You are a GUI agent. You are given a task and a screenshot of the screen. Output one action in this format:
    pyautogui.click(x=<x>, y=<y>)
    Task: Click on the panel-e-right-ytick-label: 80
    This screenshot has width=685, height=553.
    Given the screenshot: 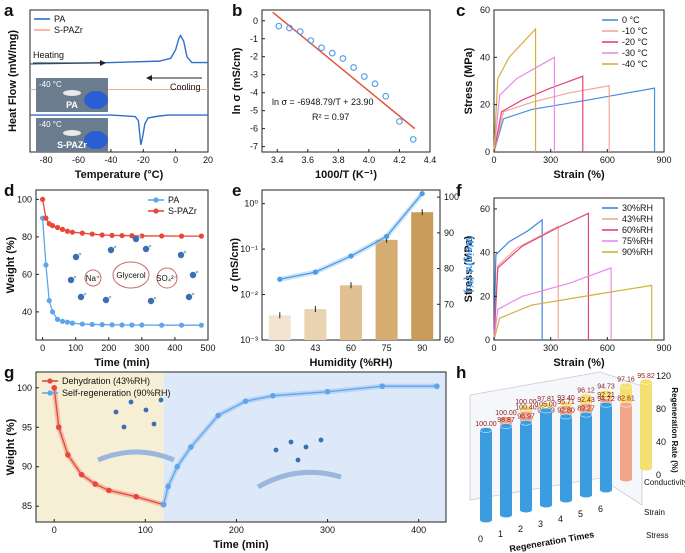 What is the action you would take?
    pyautogui.click(x=449, y=269)
    